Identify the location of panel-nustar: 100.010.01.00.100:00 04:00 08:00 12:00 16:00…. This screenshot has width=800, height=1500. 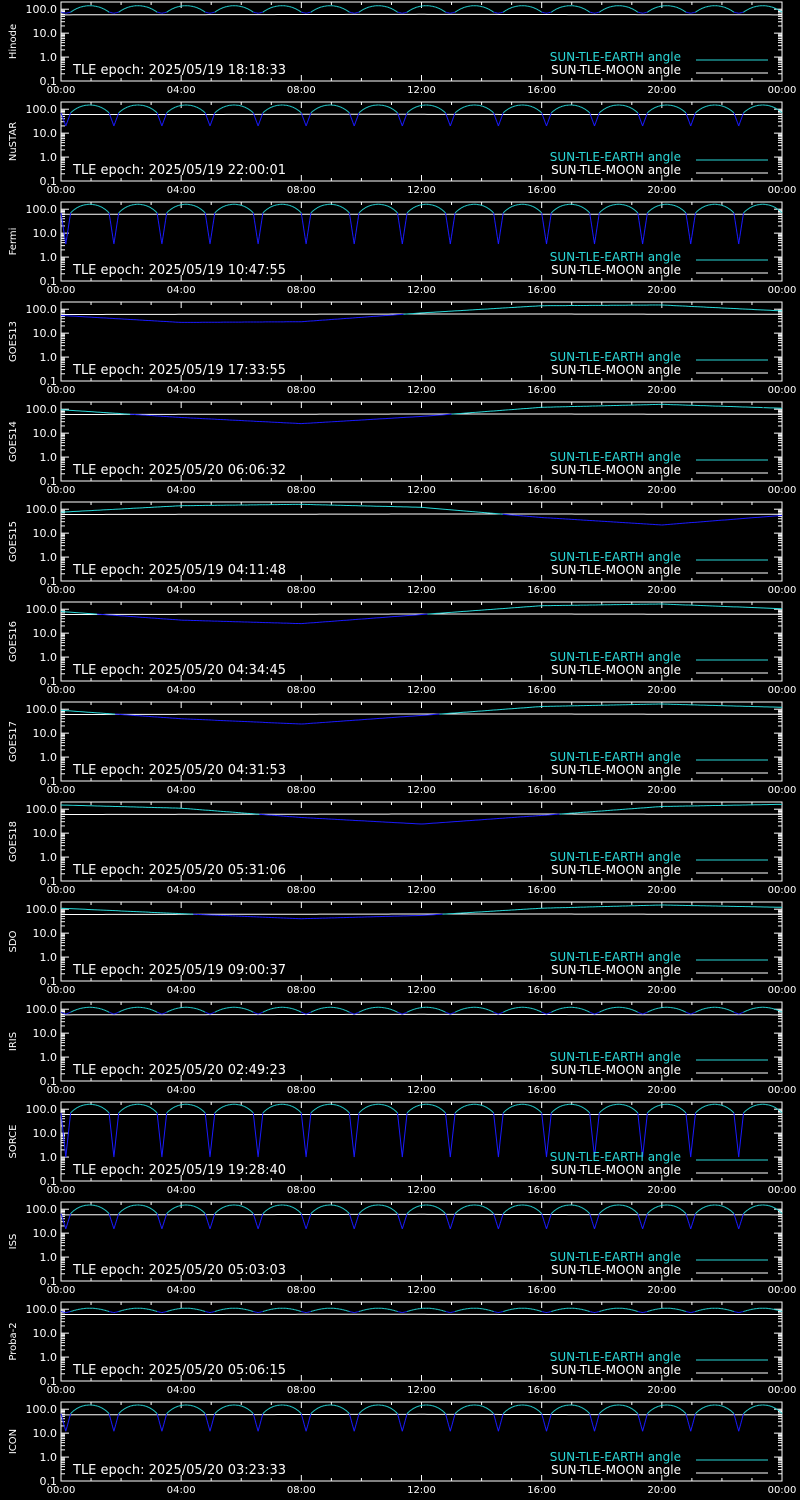
(402, 148).